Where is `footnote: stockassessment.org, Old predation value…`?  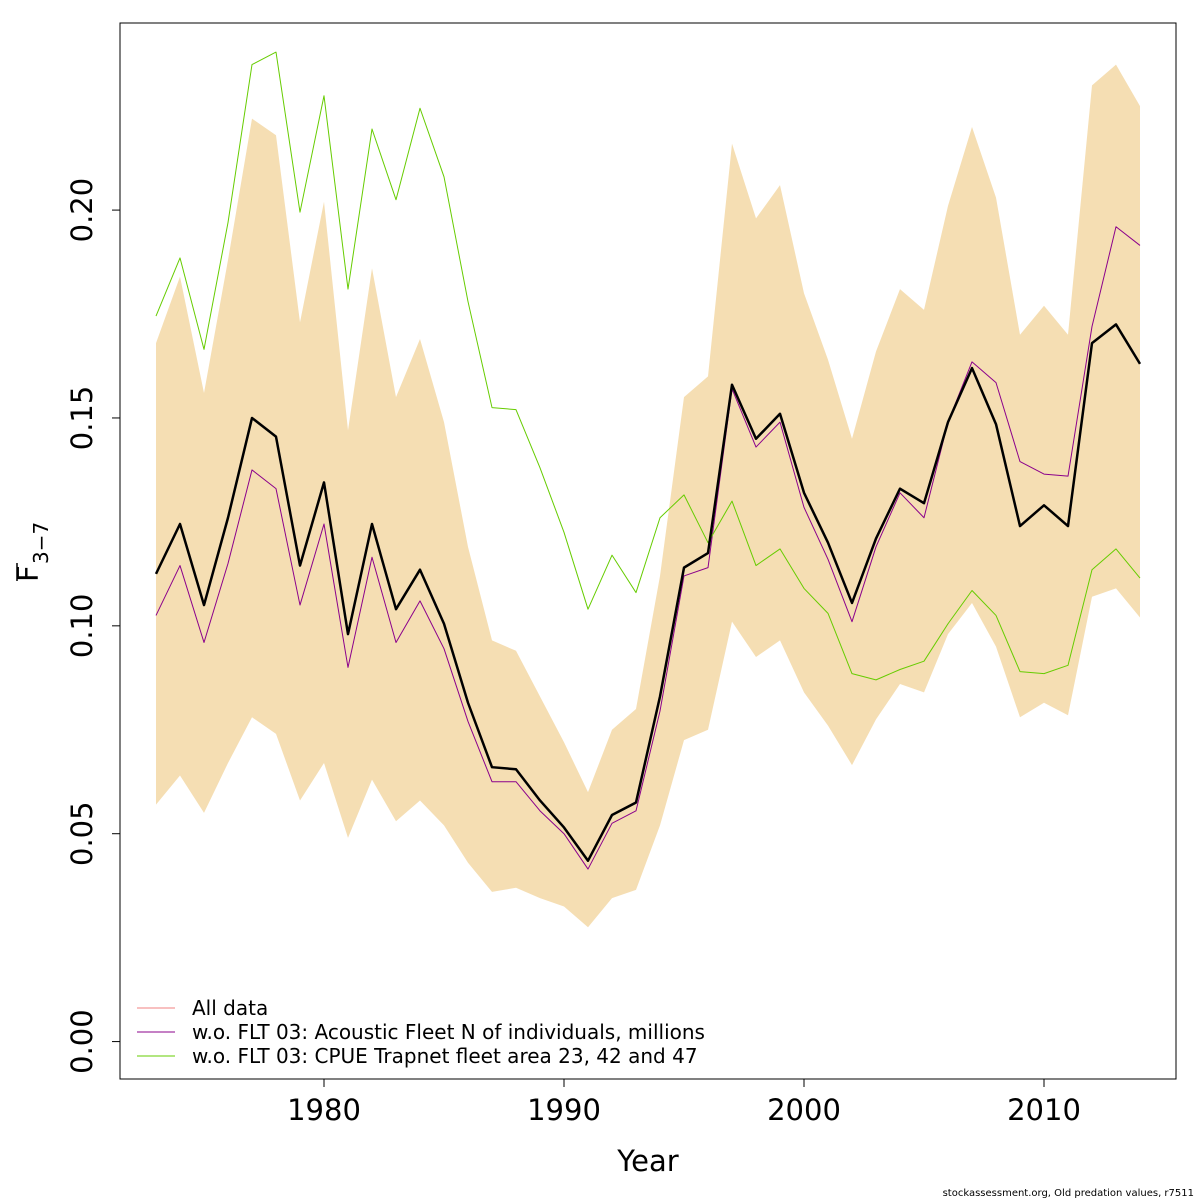 footnote: stockassessment.org, Old predation value… is located at coordinates (1068, 1193).